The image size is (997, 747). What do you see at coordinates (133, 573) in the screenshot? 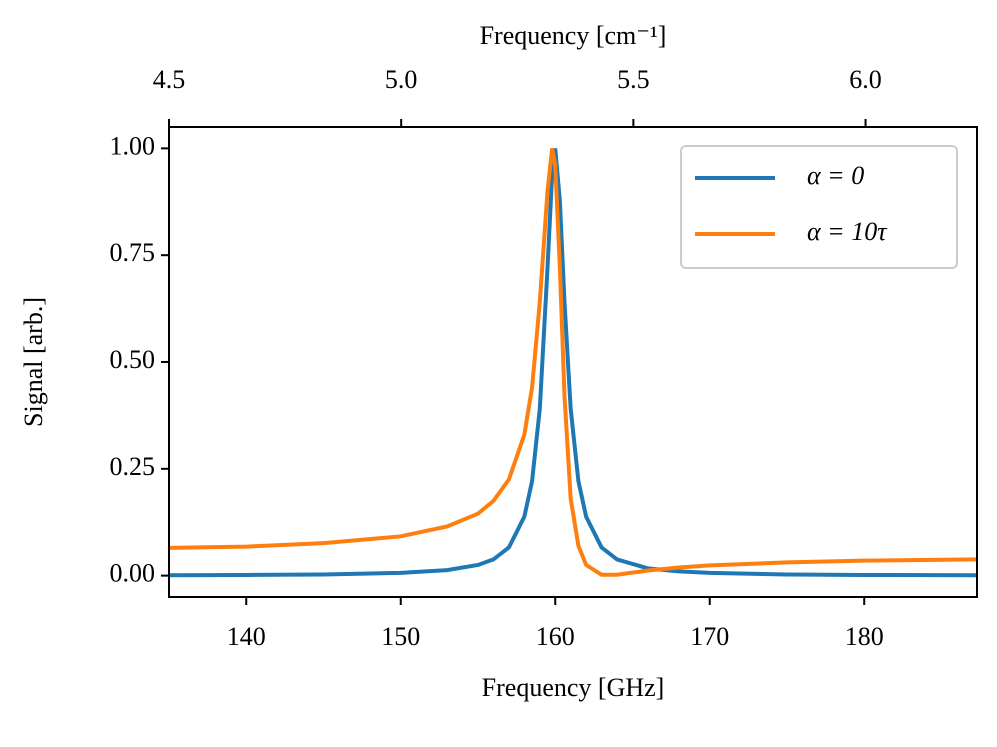
I see `y-tick-label: 0.00` at bounding box center [133, 573].